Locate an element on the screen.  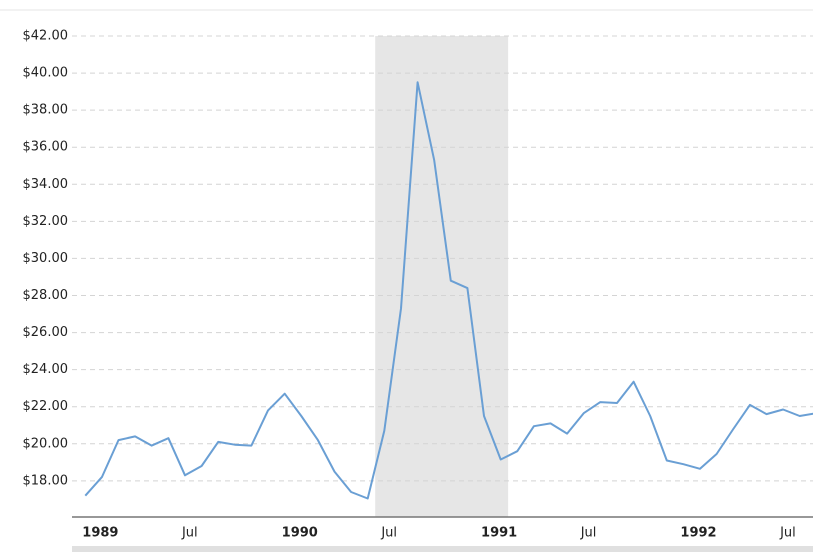
shade-layer is located at coordinates (442, 276).